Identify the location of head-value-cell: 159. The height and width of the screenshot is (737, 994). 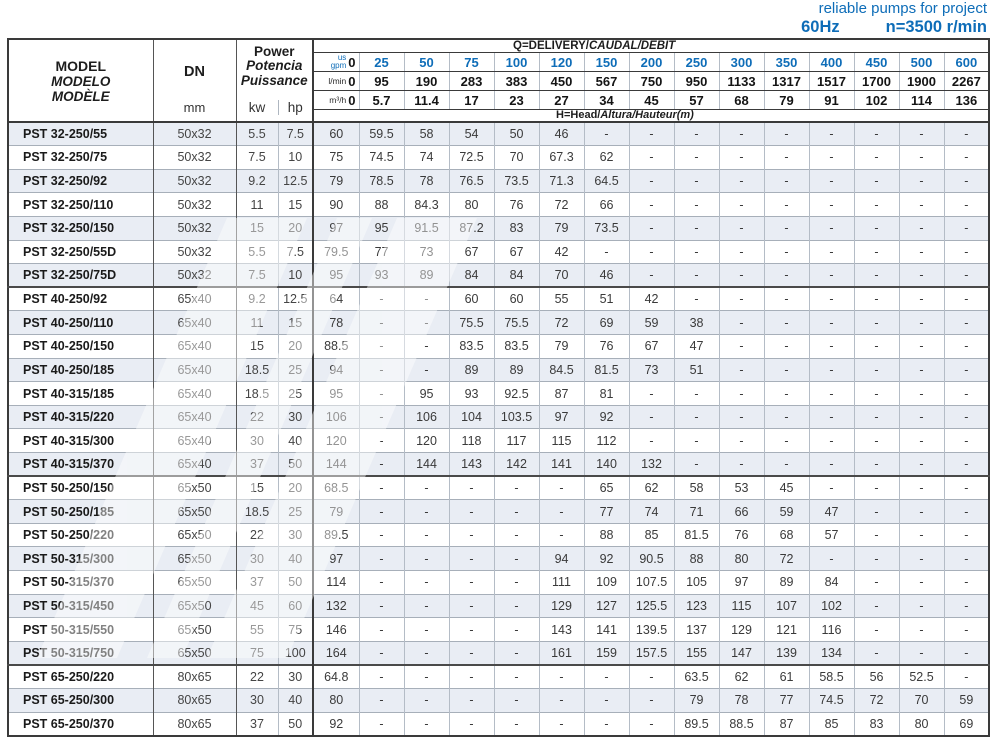
(606, 653).